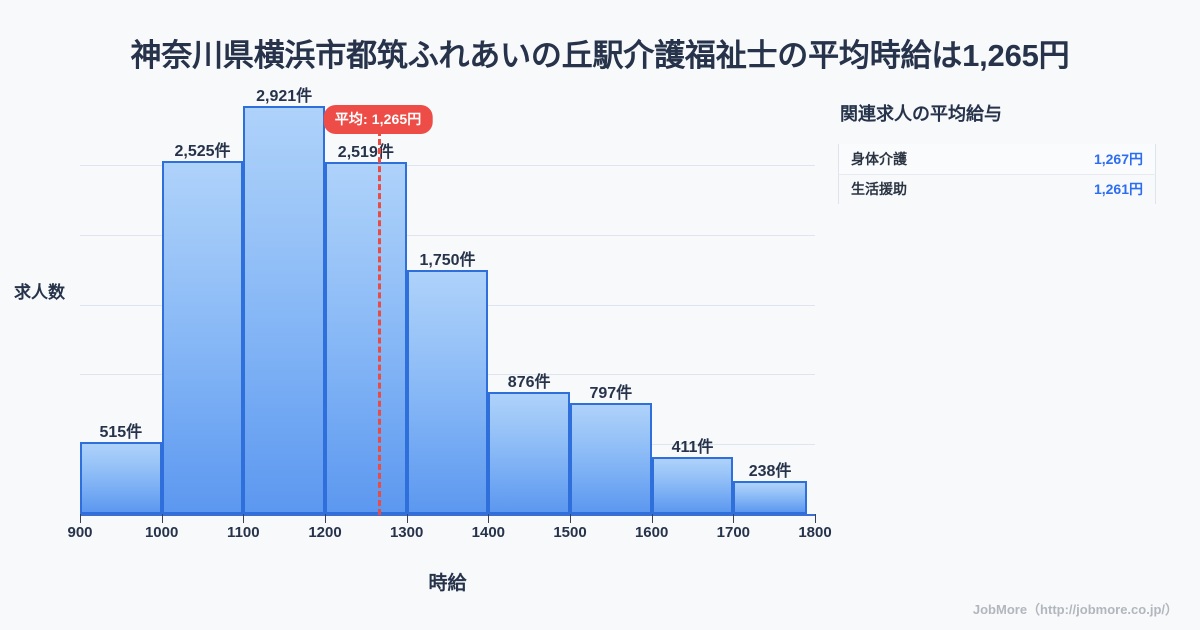 This screenshot has height=630, width=1200. Describe the element at coordinates (447, 515) in the screenshot. I see `x-axis-line` at that location.